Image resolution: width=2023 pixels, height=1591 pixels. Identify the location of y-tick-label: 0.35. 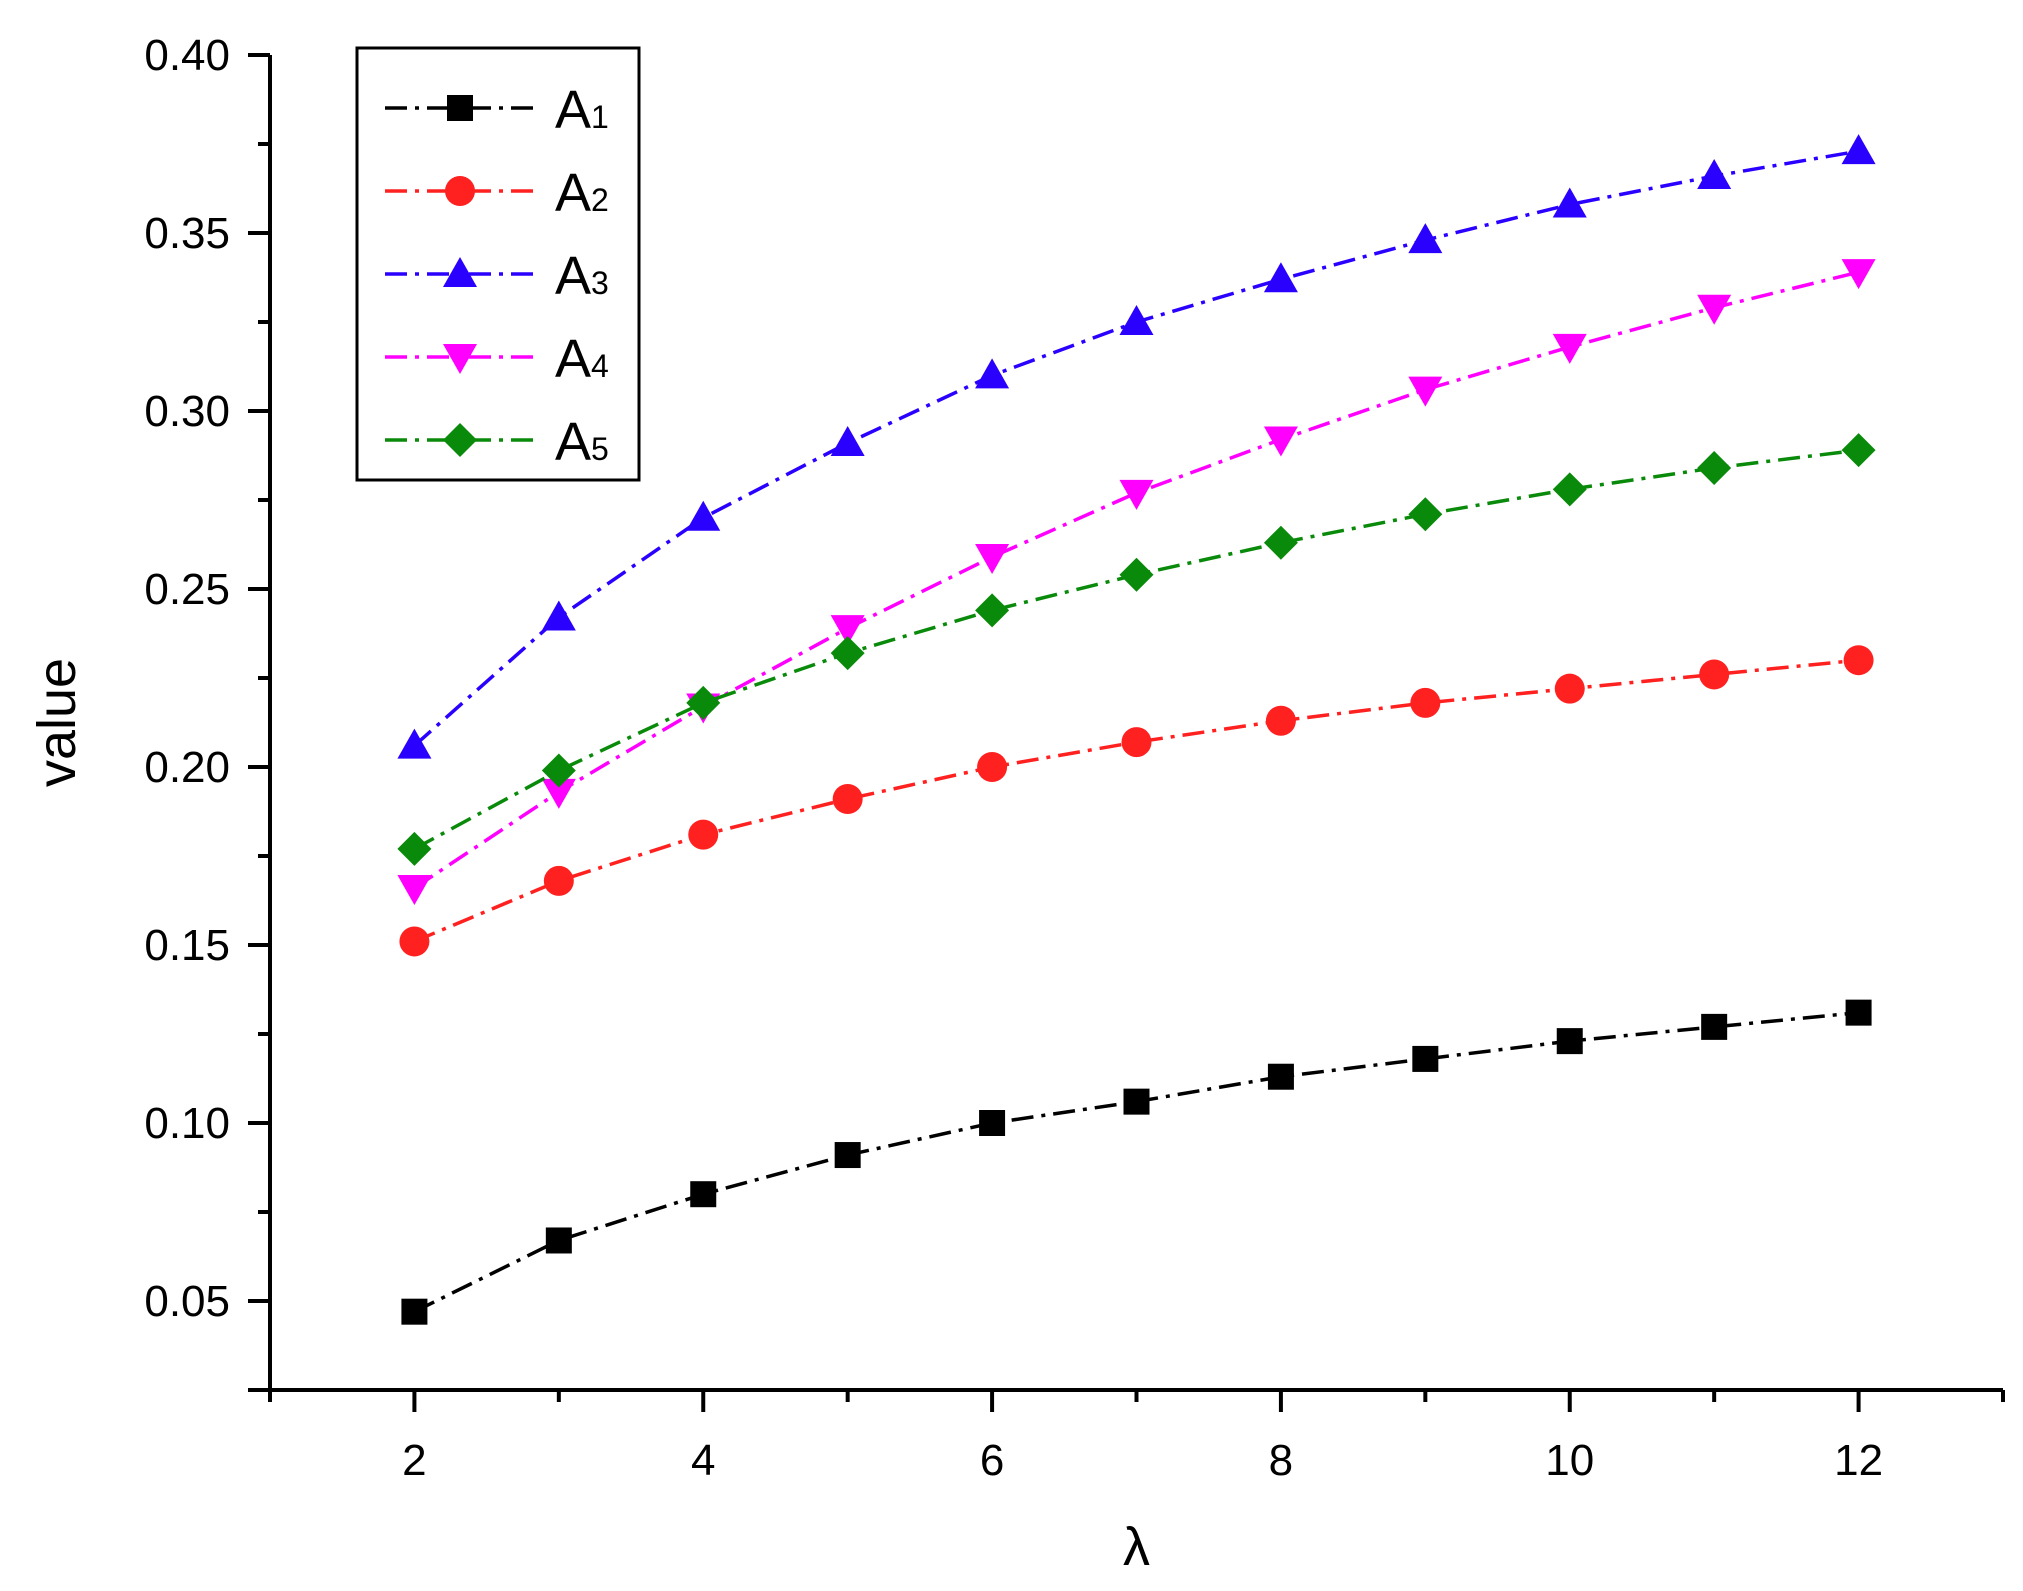
(187, 233).